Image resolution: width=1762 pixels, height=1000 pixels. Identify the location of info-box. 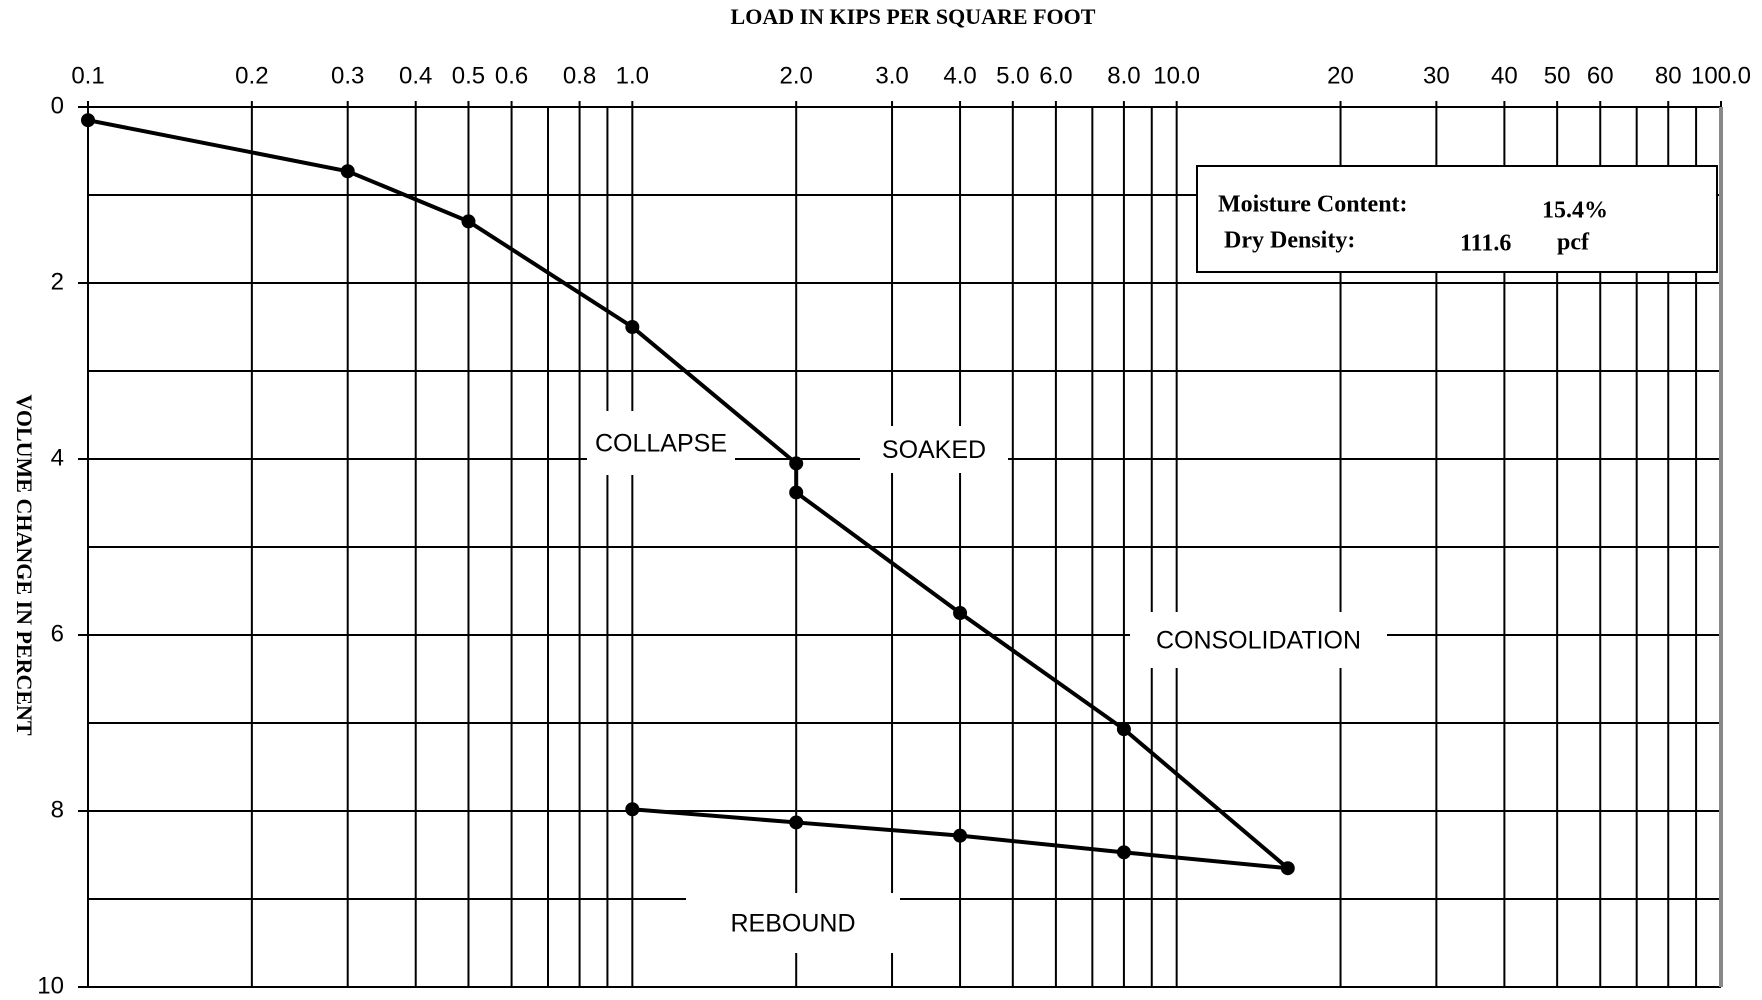
(1457, 219).